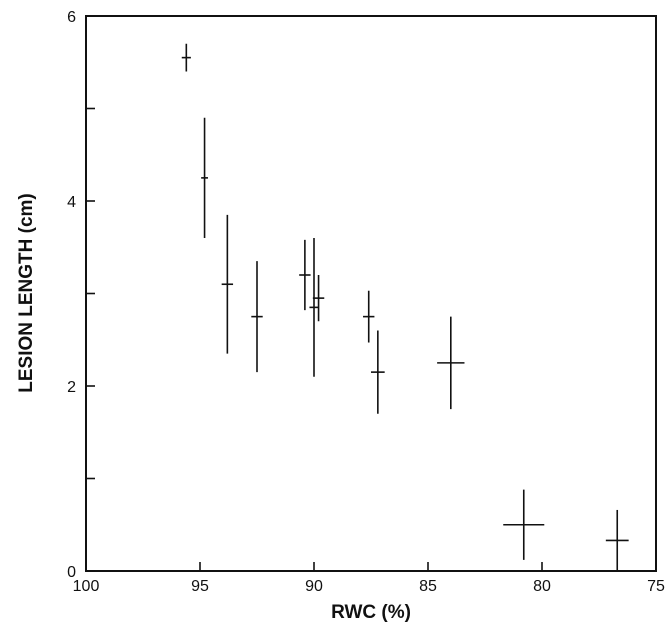 This screenshot has height=628, width=665. Describe the element at coordinates (71, 202) in the screenshot. I see `y-tick-label: 4` at that location.